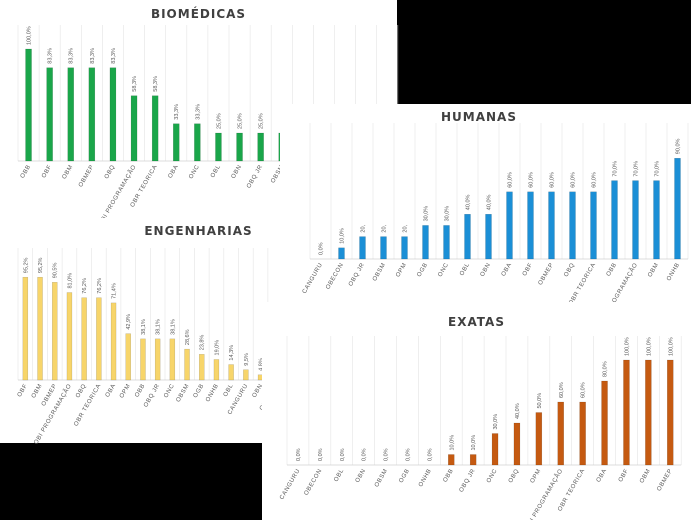 This screenshot has width=691, height=520. Describe the element at coordinates (87, 176) in the screenshot. I see `tick-label: OBMEP` at that location.